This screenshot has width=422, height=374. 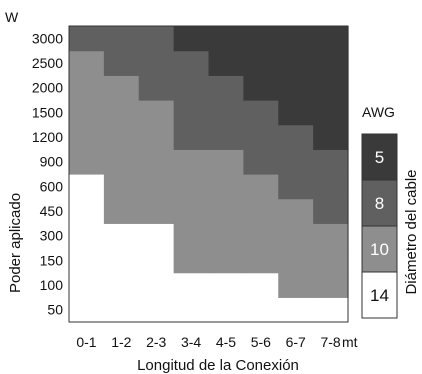 I want to click on legend-value: 10, so click(x=379, y=249).